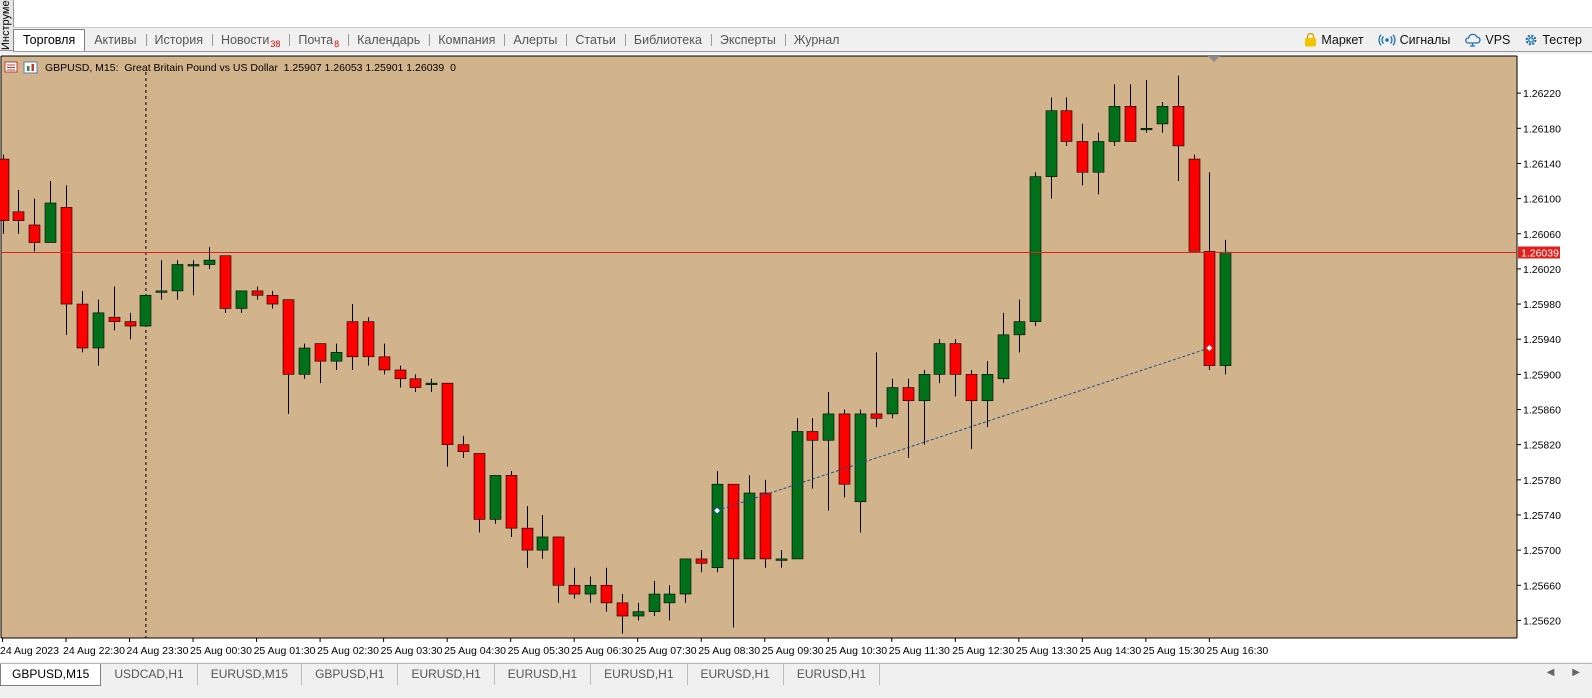  What do you see at coordinates (667, 40) in the screenshot?
I see `tab-9: Библиотека` at bounding box center [667, 40].